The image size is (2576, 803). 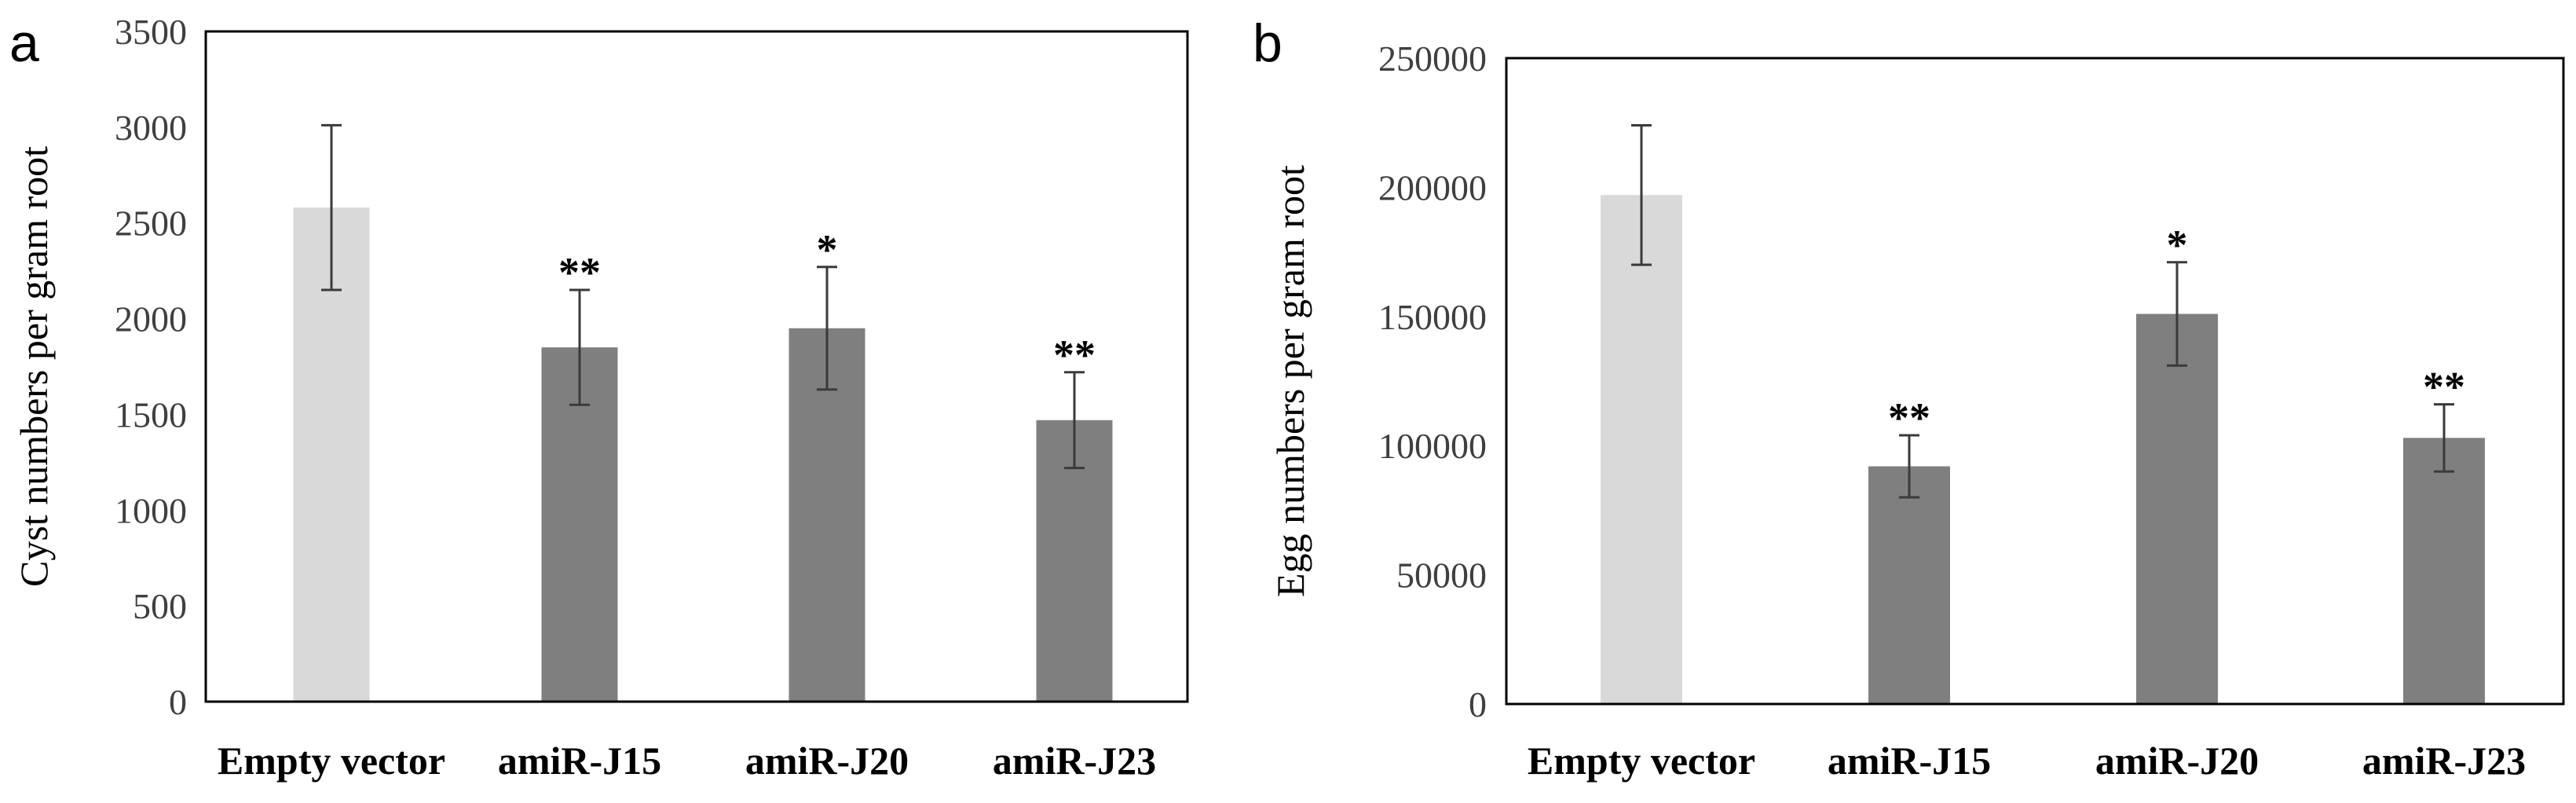 What do you see at coordinates (1433, 317) in the screenshot?
I see `panel-b-y-tick-label: 150000` at bounding box center [1433, 317].